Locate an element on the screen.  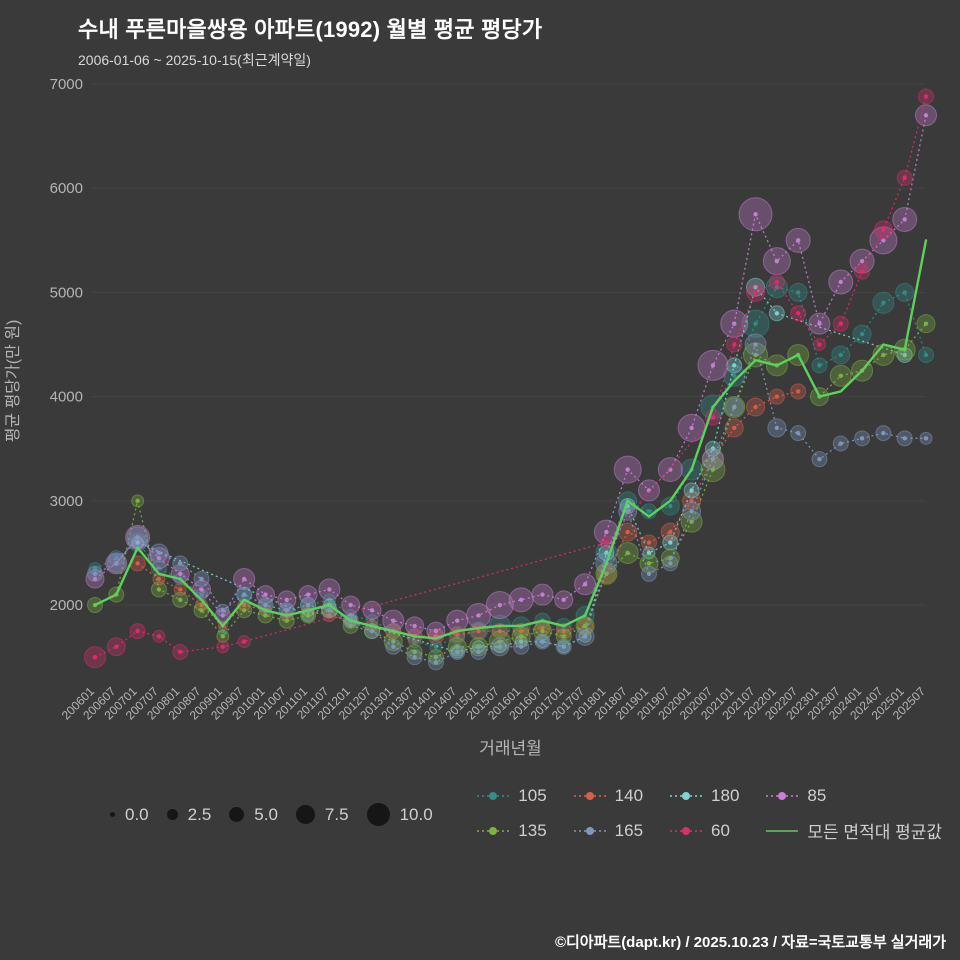
size-legend-item: 2.5 is located at coordinates (189, 814).